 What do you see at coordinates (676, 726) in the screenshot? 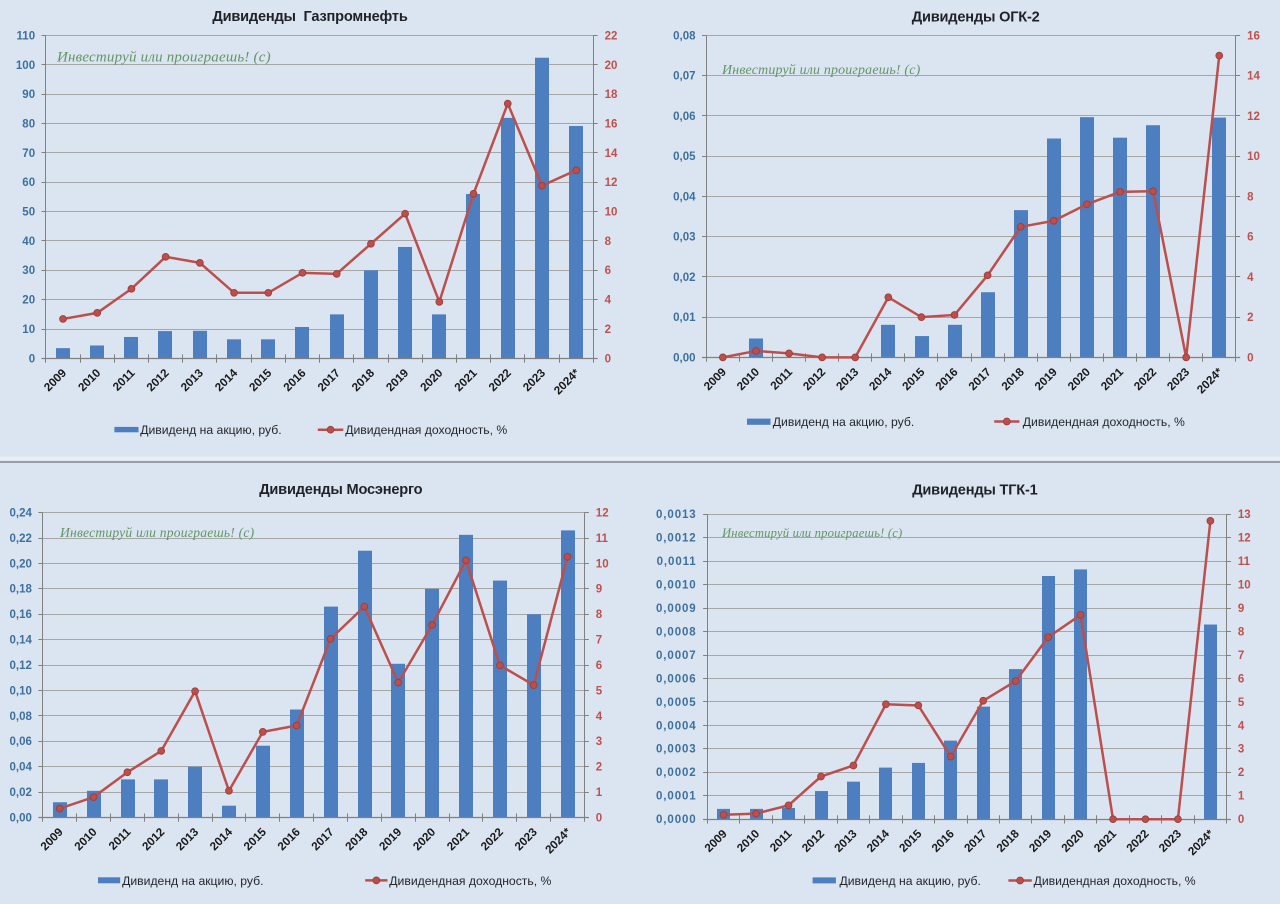
I see `svg-text: 0,0004` at bounding box center [676, 726].